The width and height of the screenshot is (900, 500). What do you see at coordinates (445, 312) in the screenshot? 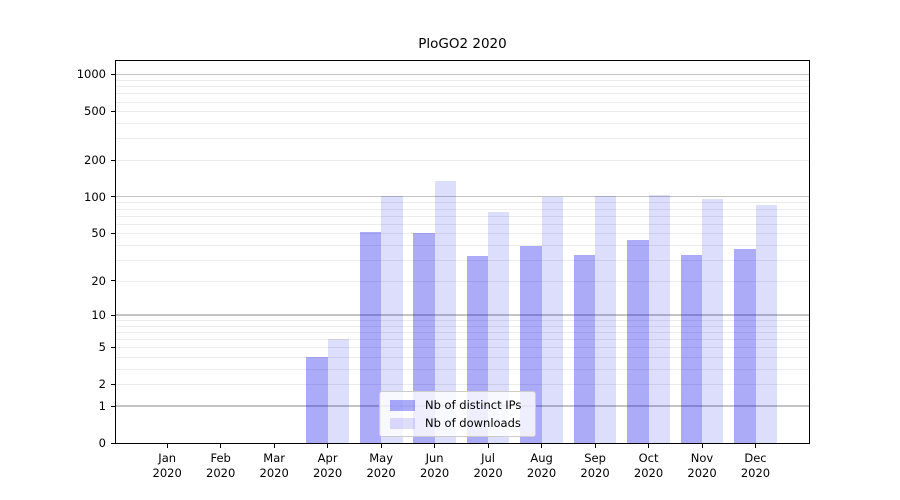
I see `bar-downloads-jun` at bounding box center [445, 312].